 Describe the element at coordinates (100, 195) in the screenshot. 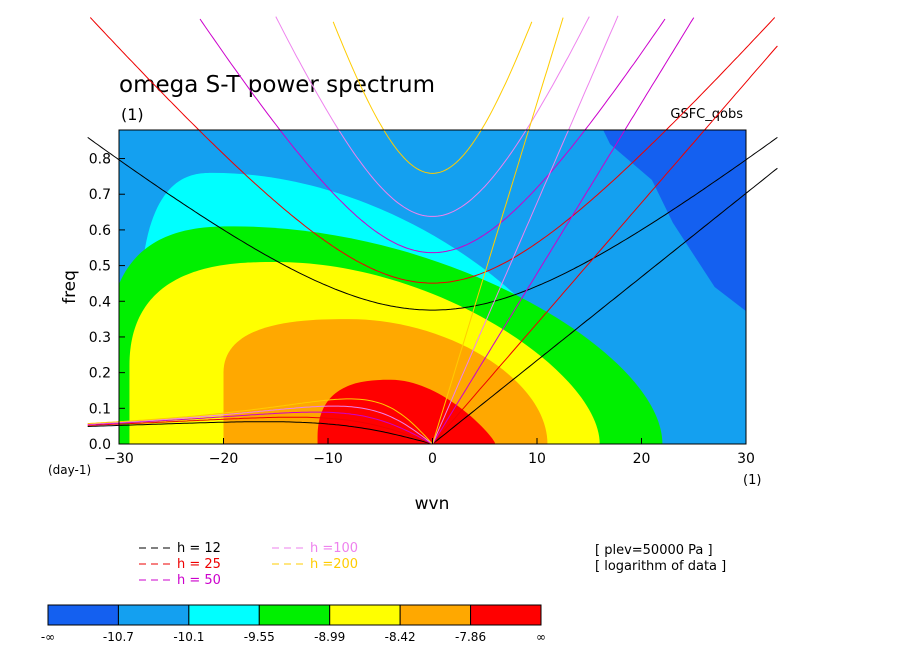

I see `y-tick-label: 0.7` at that location.